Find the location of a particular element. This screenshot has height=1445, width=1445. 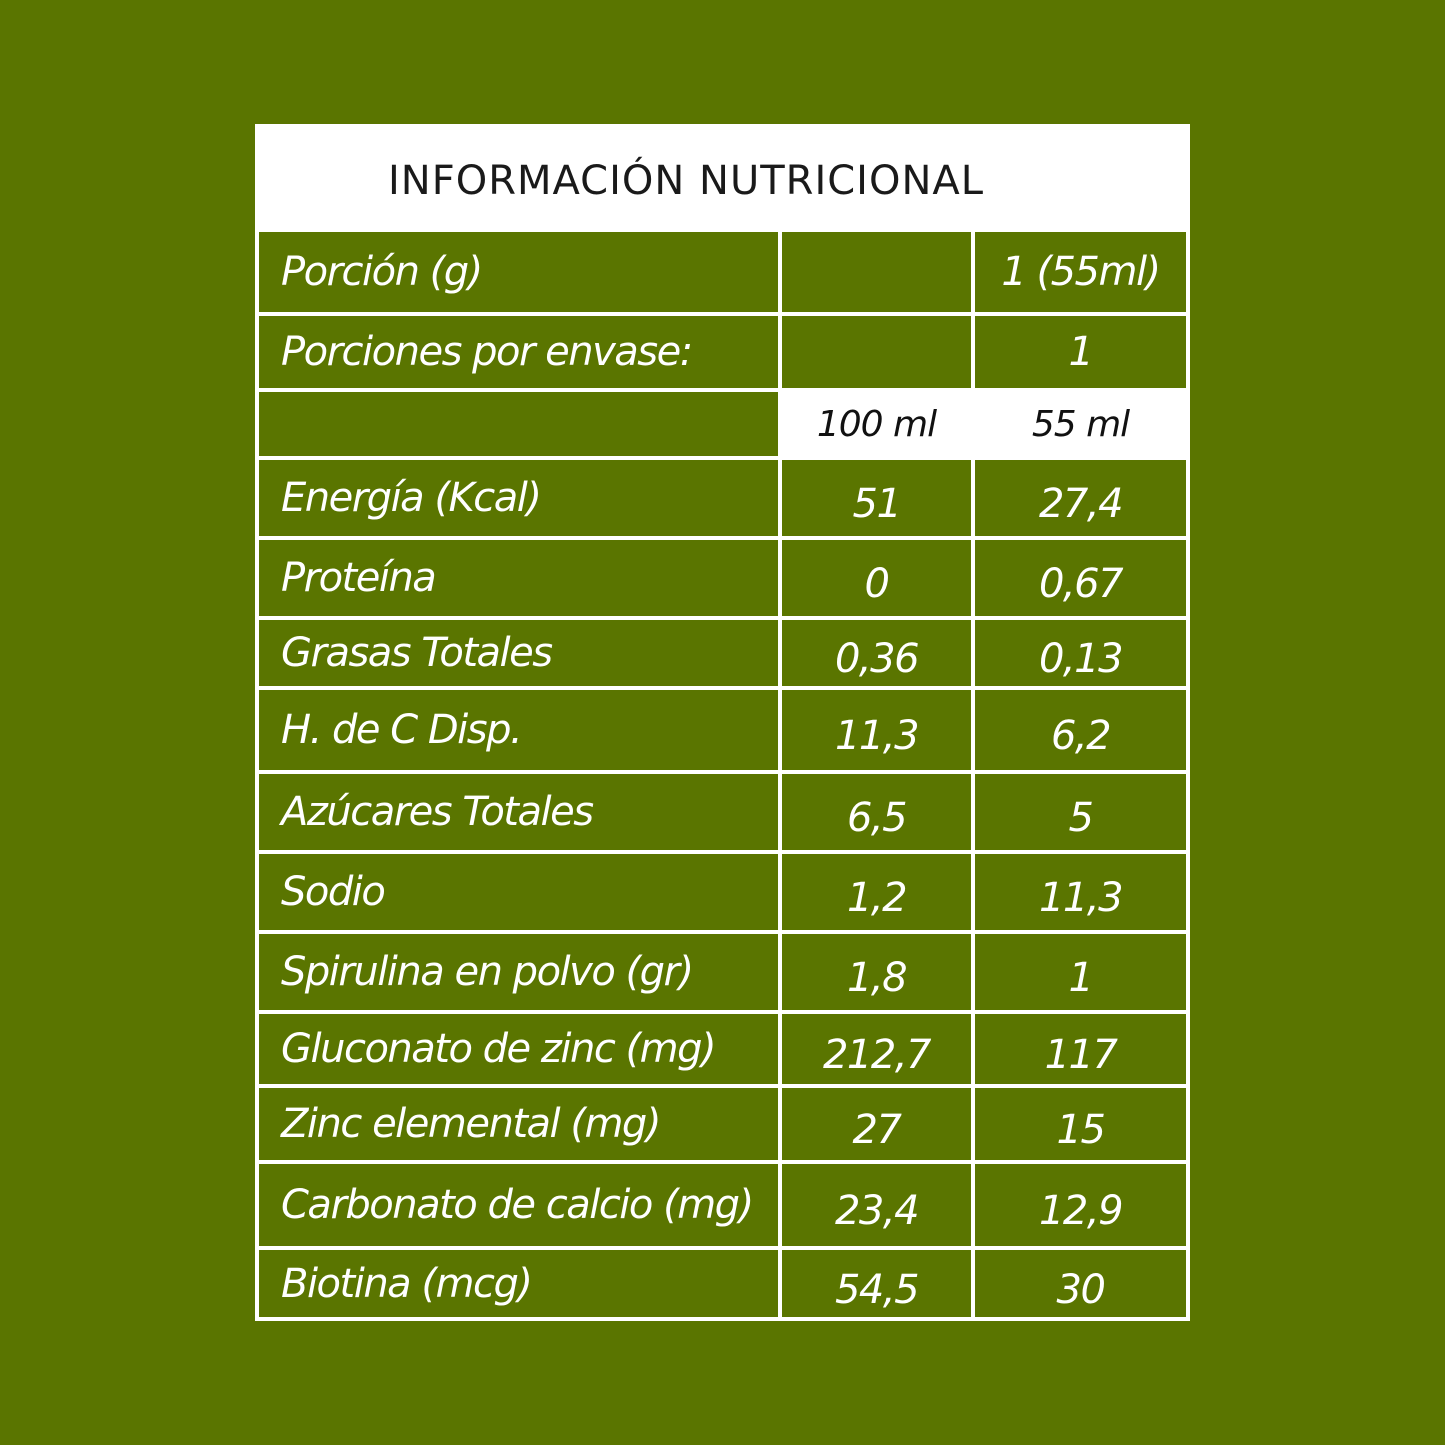

value-cell-100ml: 11,3 is located at coordinates (876, 730).